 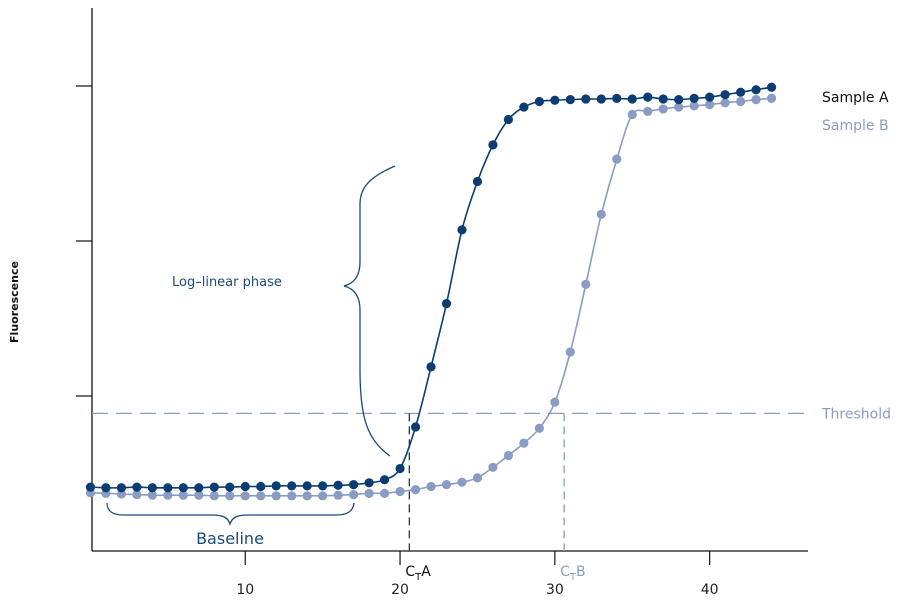 I want to click on ct-b-label: CTB, so click(x=573, y=573).